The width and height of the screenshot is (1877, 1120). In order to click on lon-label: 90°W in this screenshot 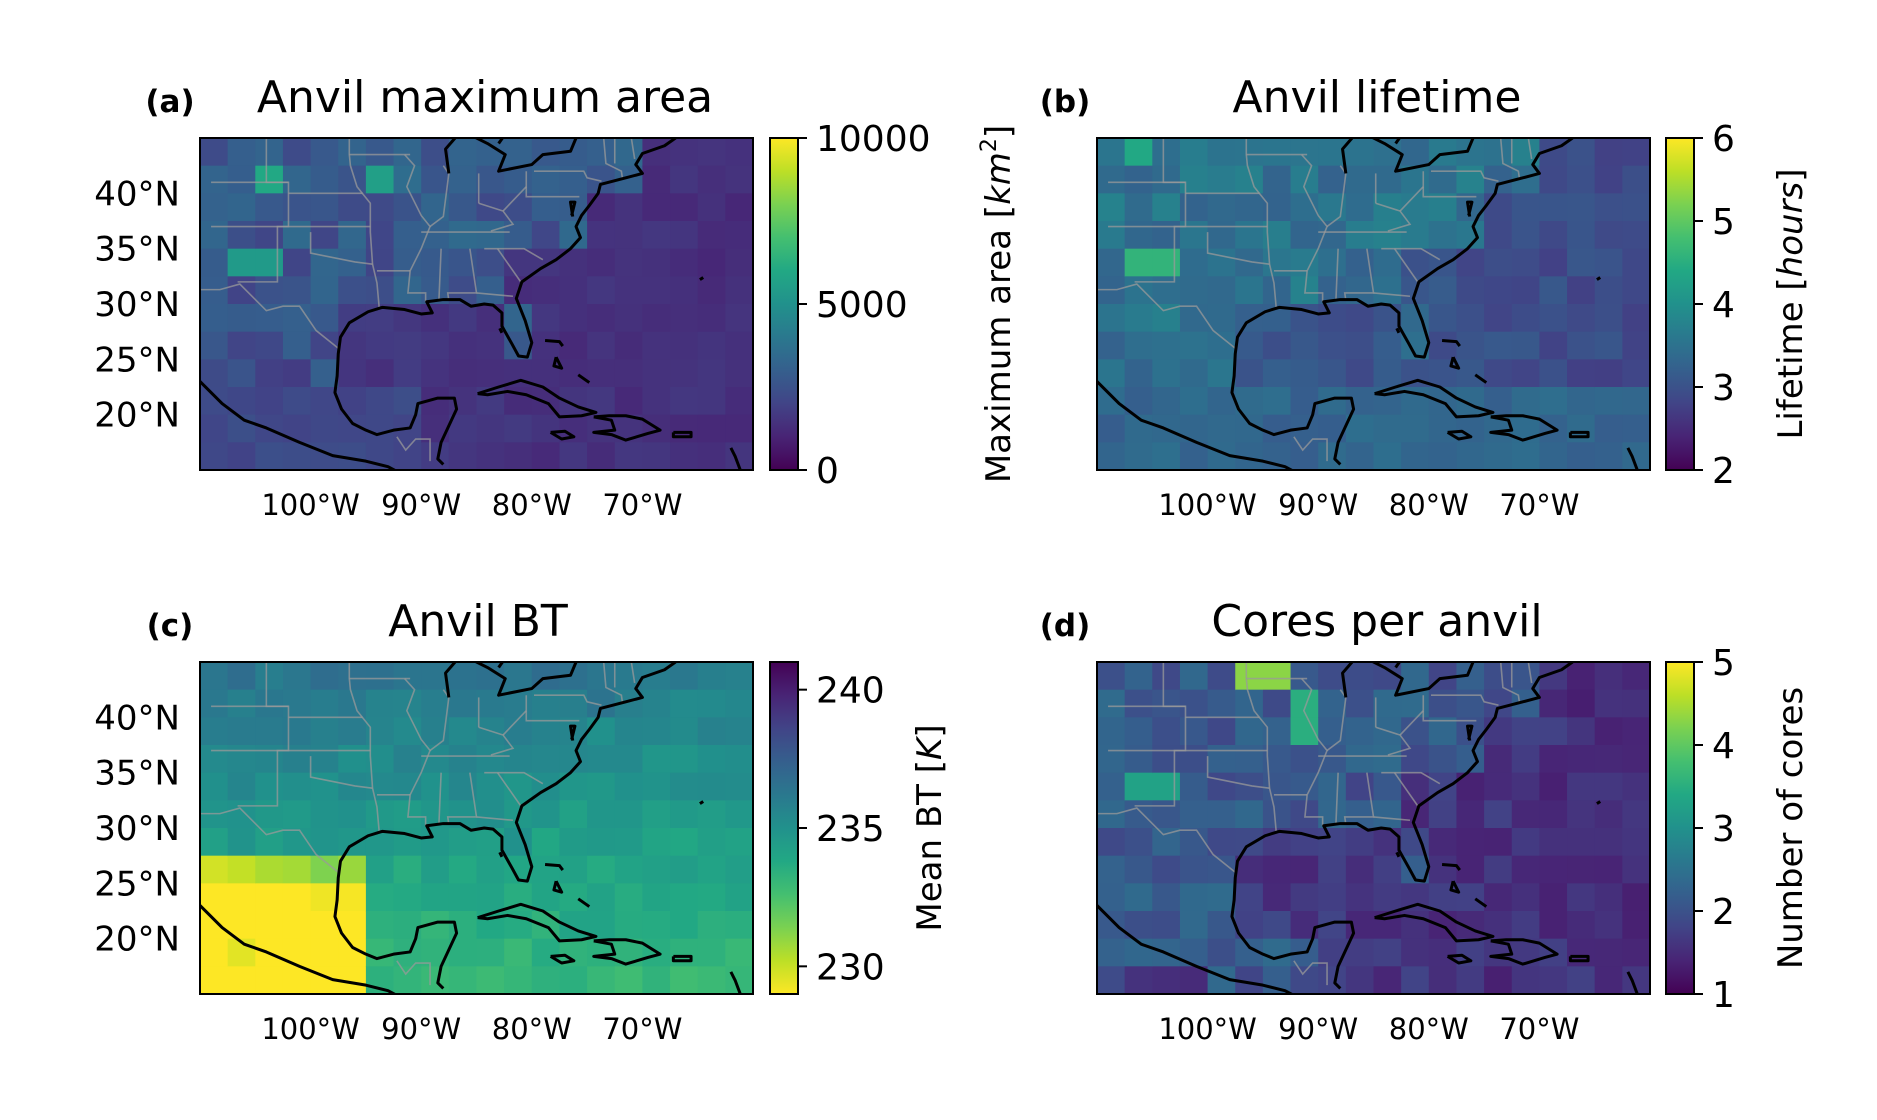, I will do `click(1318, 1029)`.